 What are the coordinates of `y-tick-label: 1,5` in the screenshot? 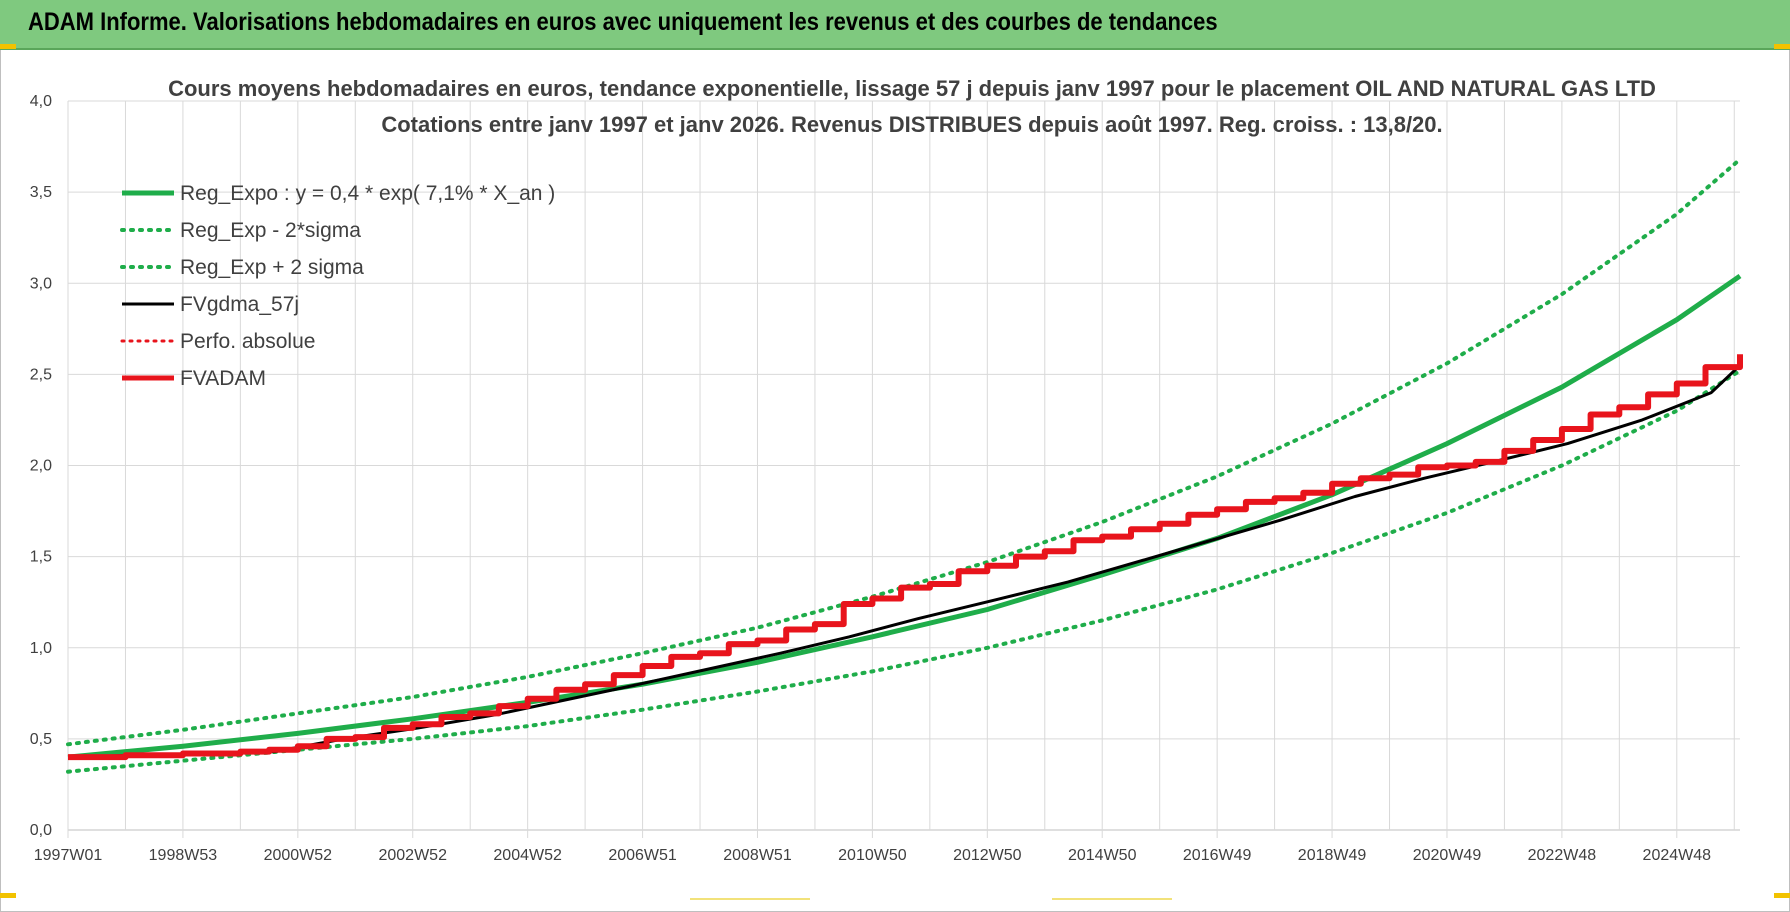 It's located at (41, 557).